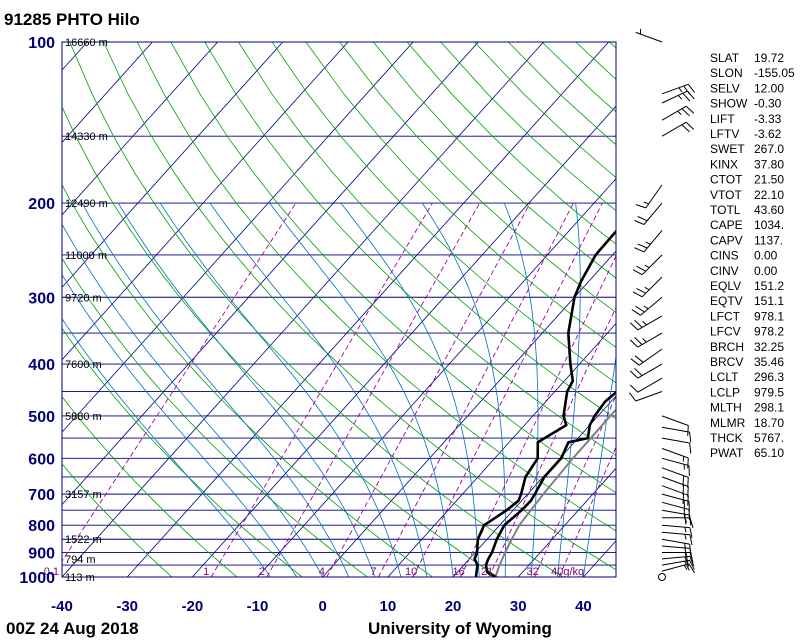 The height and width of the screenshot is (640, 800). Describe the element at coordinates (532, 572) in the screenshot. I see `mixing-ratio-label: 32` at that location.